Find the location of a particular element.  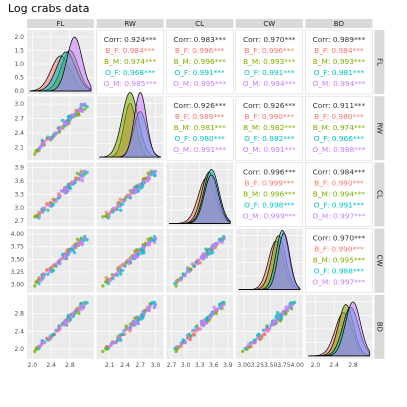

correlation-o_f: O_F: 0.982*** is located at coordinates (269, 138).